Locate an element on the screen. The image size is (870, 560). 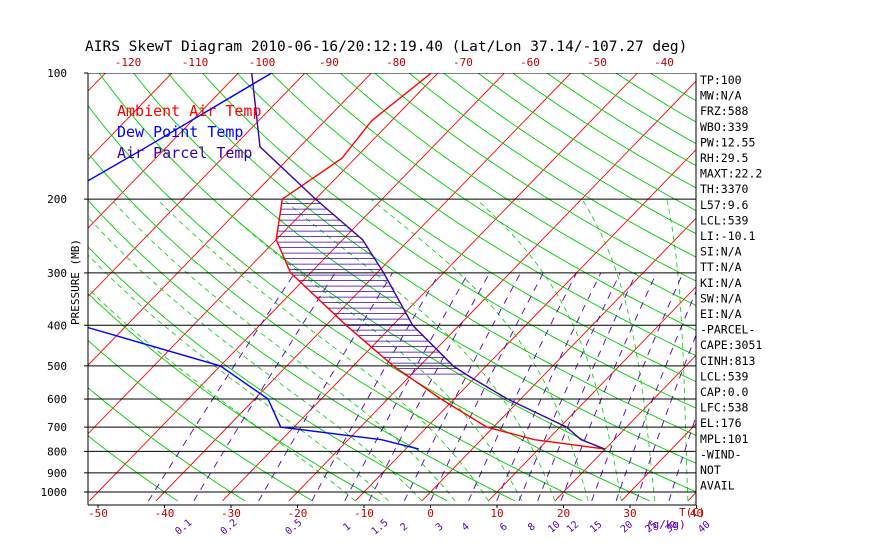
stat-line: SI:N/A is located at coordinates (721, 252).